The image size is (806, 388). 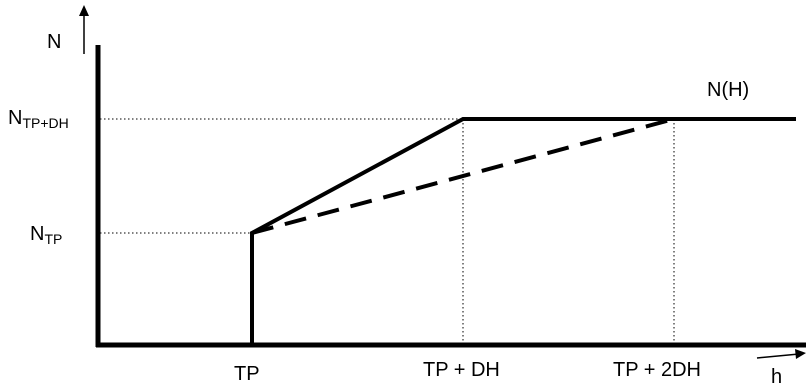 What do you see at coordinates (777, 377) in the screenshot?
I see `x-axis-label: h` at bounding box center [777, 377].